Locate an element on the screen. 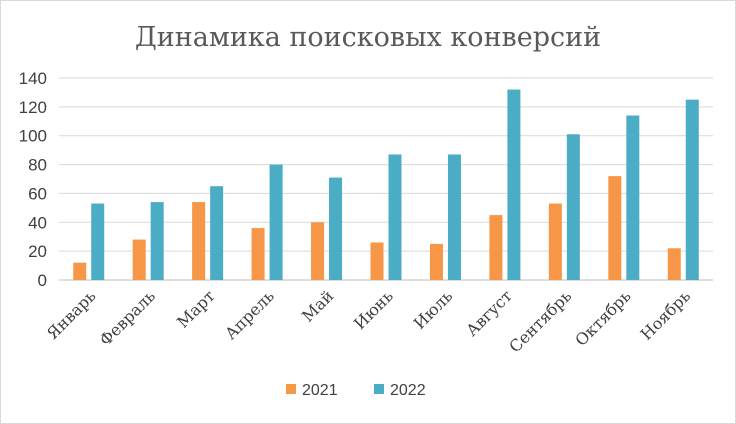 Image resolution: width=736 pixels, height=424 pixels. x-tick-label: Ноябрь is located at coordinates (666, 315).